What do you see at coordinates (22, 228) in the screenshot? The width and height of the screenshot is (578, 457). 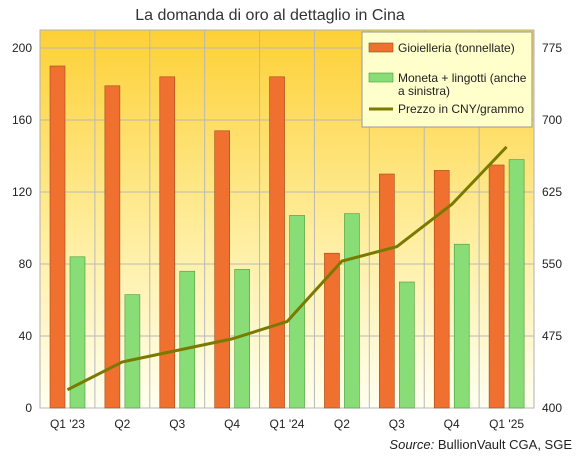 I see `left-axis: 0 40 80 120 160 200` at bounding box center [22, 228].